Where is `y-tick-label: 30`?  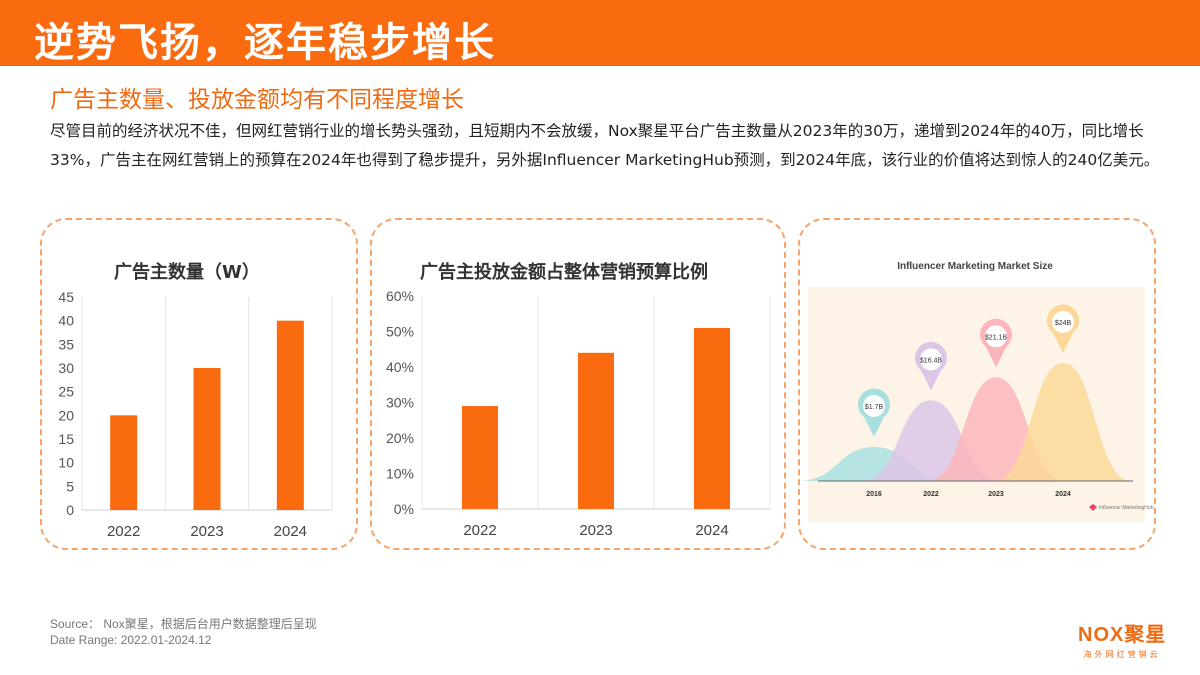 y-tick-label: 30 is located at coordinates (66, 368).